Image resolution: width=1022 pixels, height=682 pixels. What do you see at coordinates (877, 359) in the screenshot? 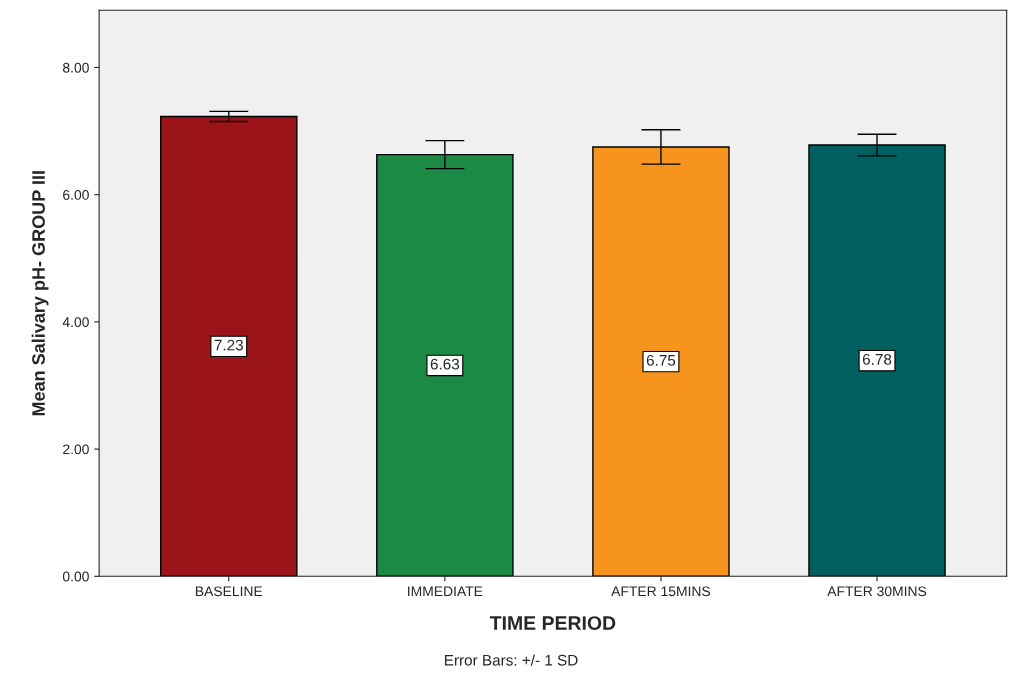
I see `data-label: 6.78` at bounding box center [877, 359].